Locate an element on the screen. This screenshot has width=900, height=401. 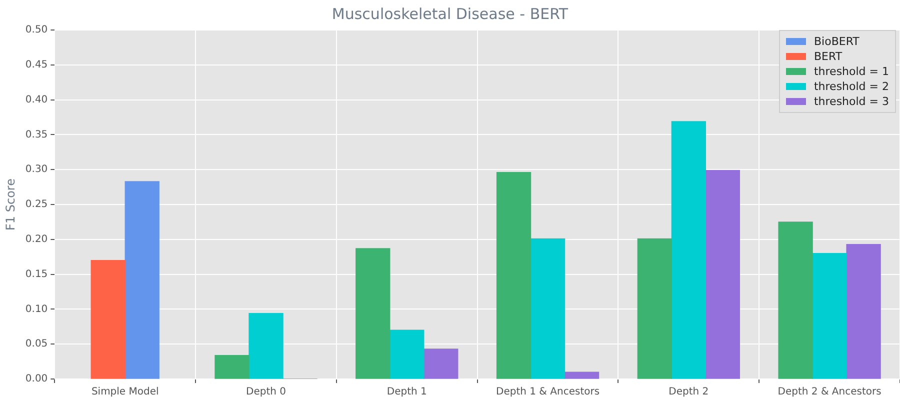
y-tick-label: 0.00 is located at coordinates (36, 379).